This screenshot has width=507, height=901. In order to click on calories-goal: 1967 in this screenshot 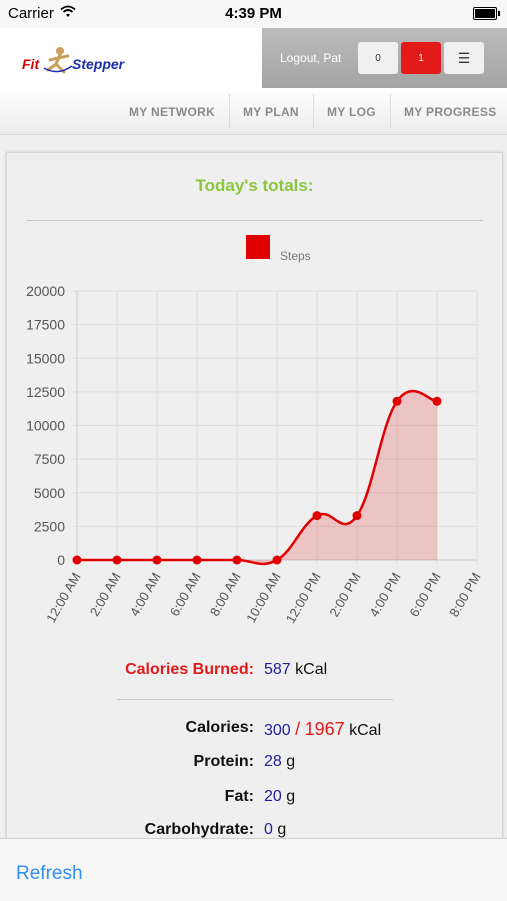, I will do `click(324, 729)`.